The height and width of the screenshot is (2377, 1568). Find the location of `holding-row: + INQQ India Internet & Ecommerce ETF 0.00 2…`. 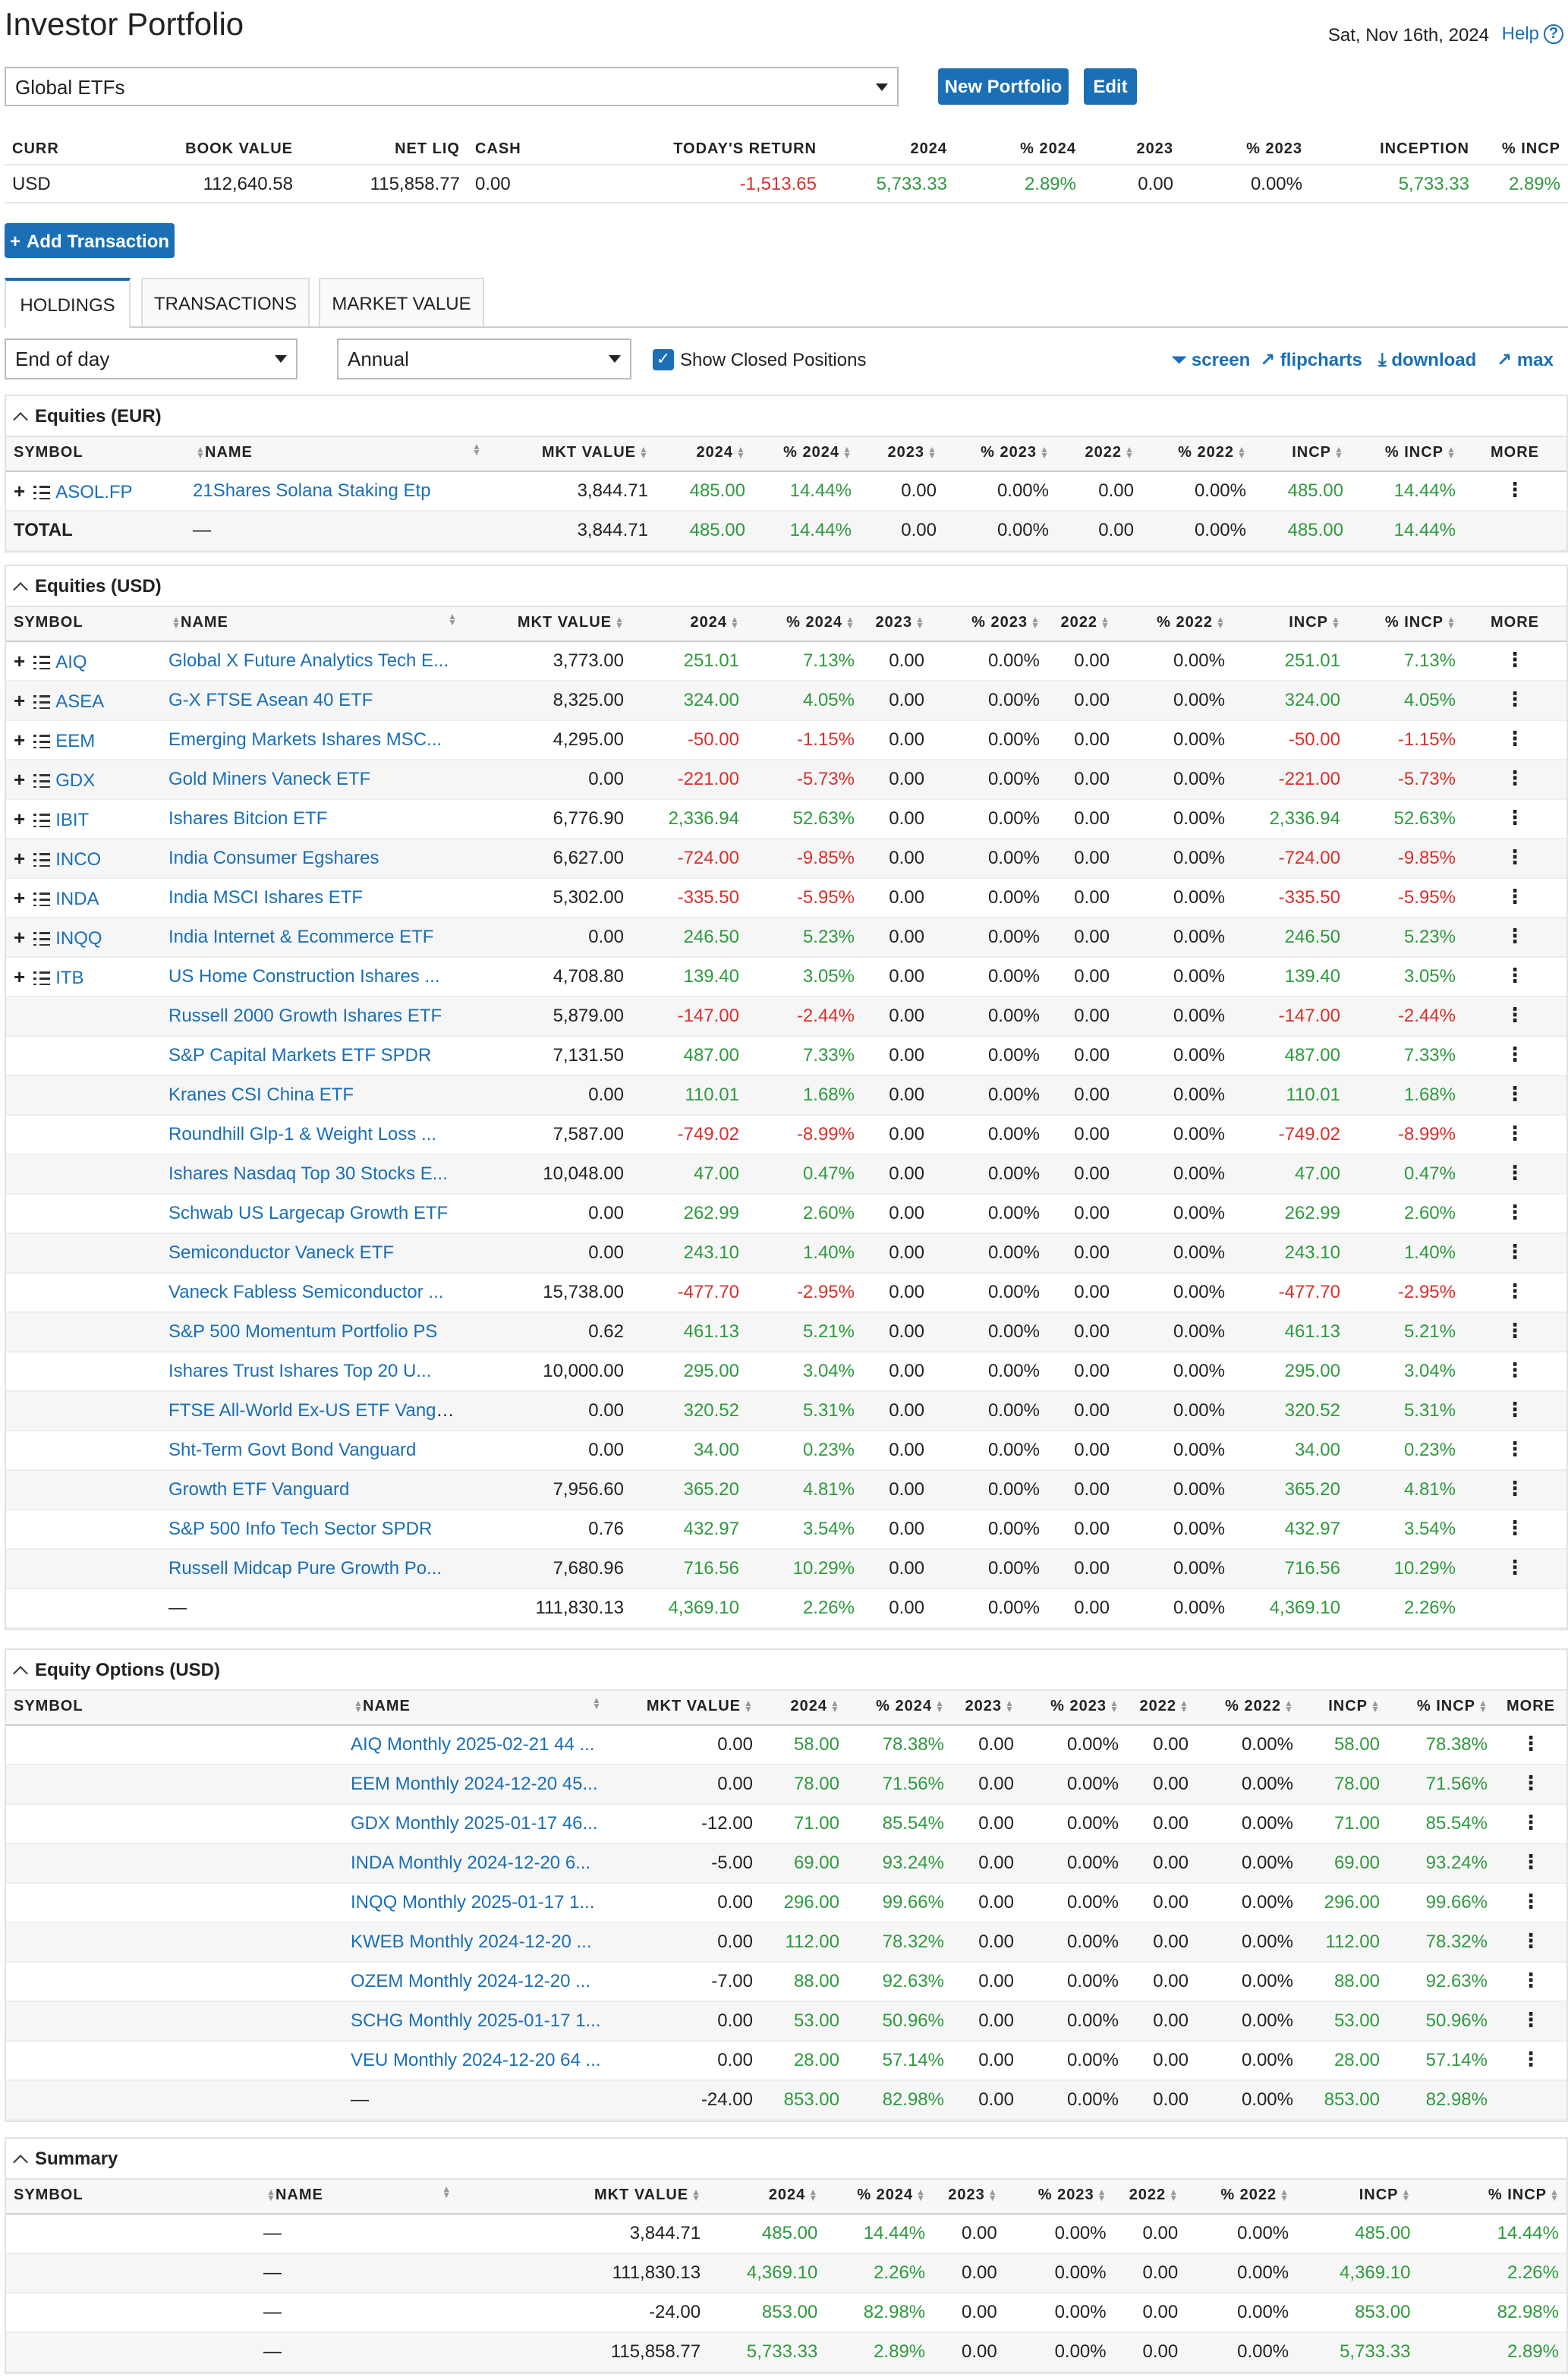

holding-row: + INQQ India Internet & Ecommerce ETF 0.00 2… is located at coordinates (786, 936).